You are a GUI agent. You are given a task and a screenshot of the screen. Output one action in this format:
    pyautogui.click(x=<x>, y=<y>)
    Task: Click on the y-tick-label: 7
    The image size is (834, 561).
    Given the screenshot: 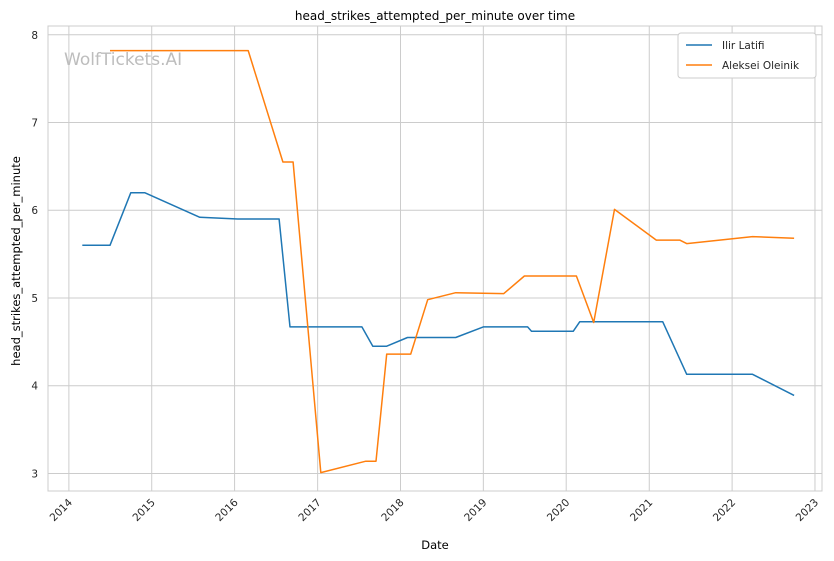 What is the action you would take?
    pyautogui.click(x=34, y=124)
    